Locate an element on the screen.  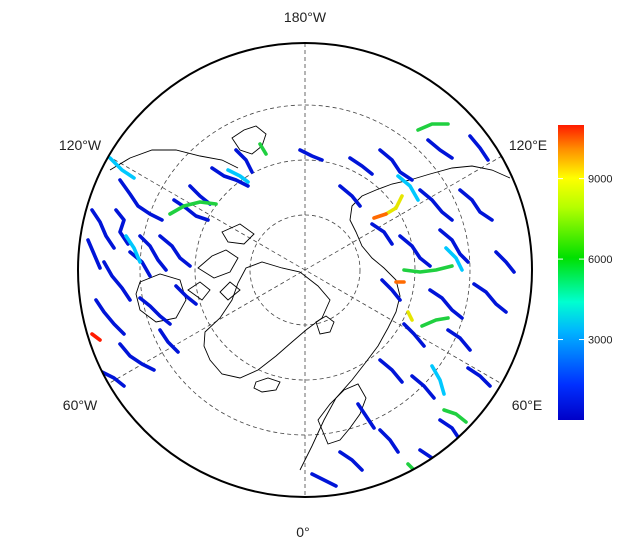
label-0: 0° is located at coordinates (302, 532).